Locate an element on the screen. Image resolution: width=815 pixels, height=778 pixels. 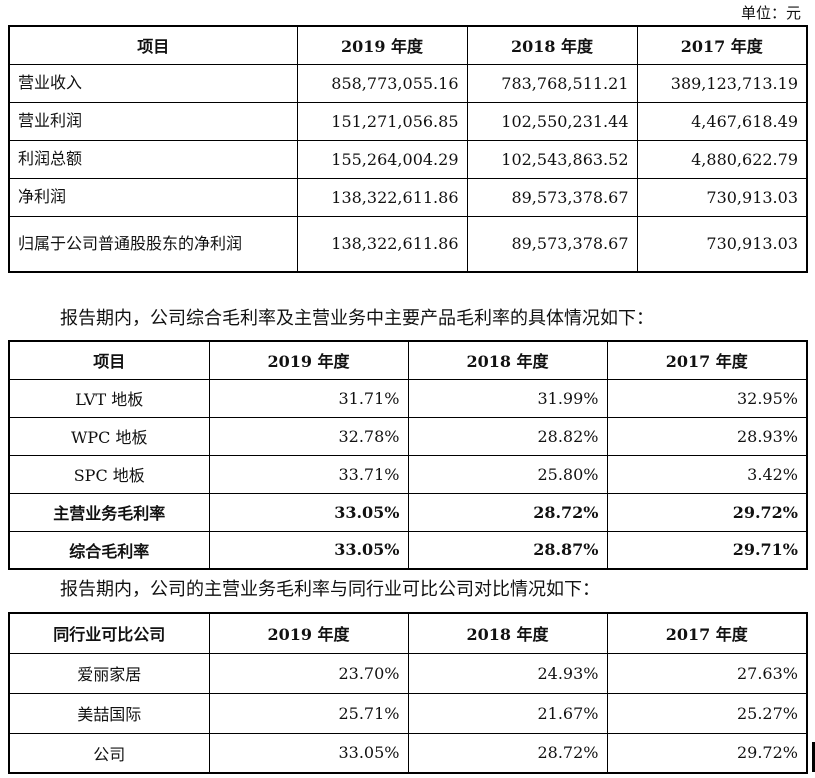
cell-value: 31.71% is located at coordinates (308, 398).